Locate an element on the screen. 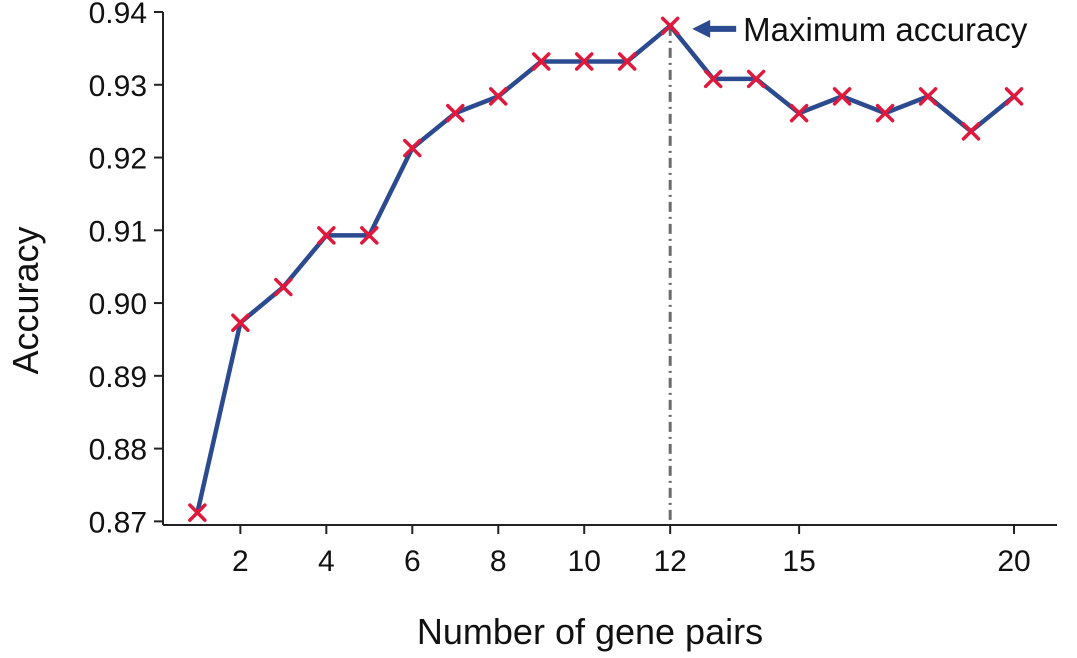 The image size is (1077, 658). max-accuracy-annotation: Maximum accuracy is located at coordinates (860, 29).